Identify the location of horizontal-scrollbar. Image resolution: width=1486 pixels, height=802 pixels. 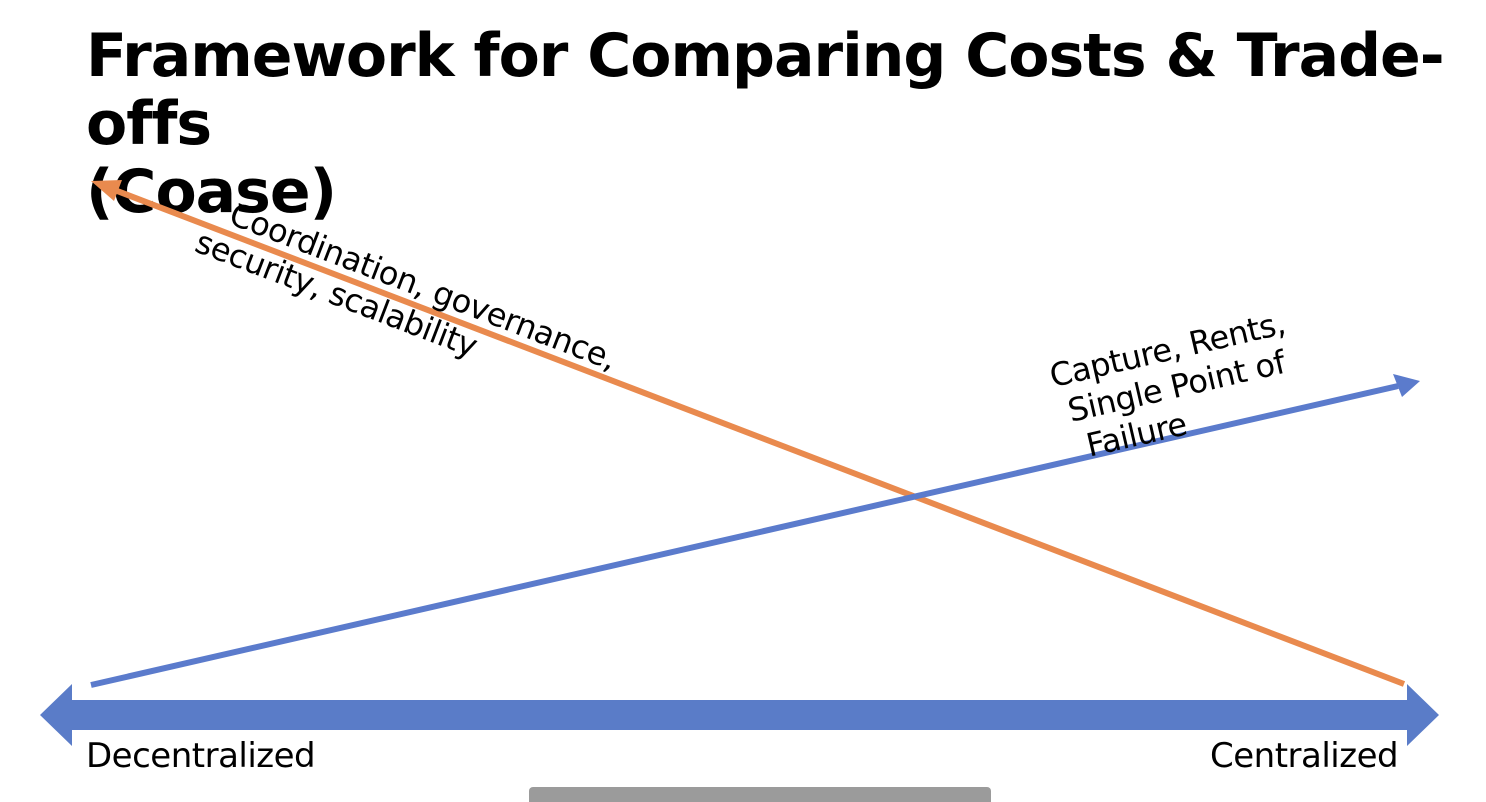
(760, 794).